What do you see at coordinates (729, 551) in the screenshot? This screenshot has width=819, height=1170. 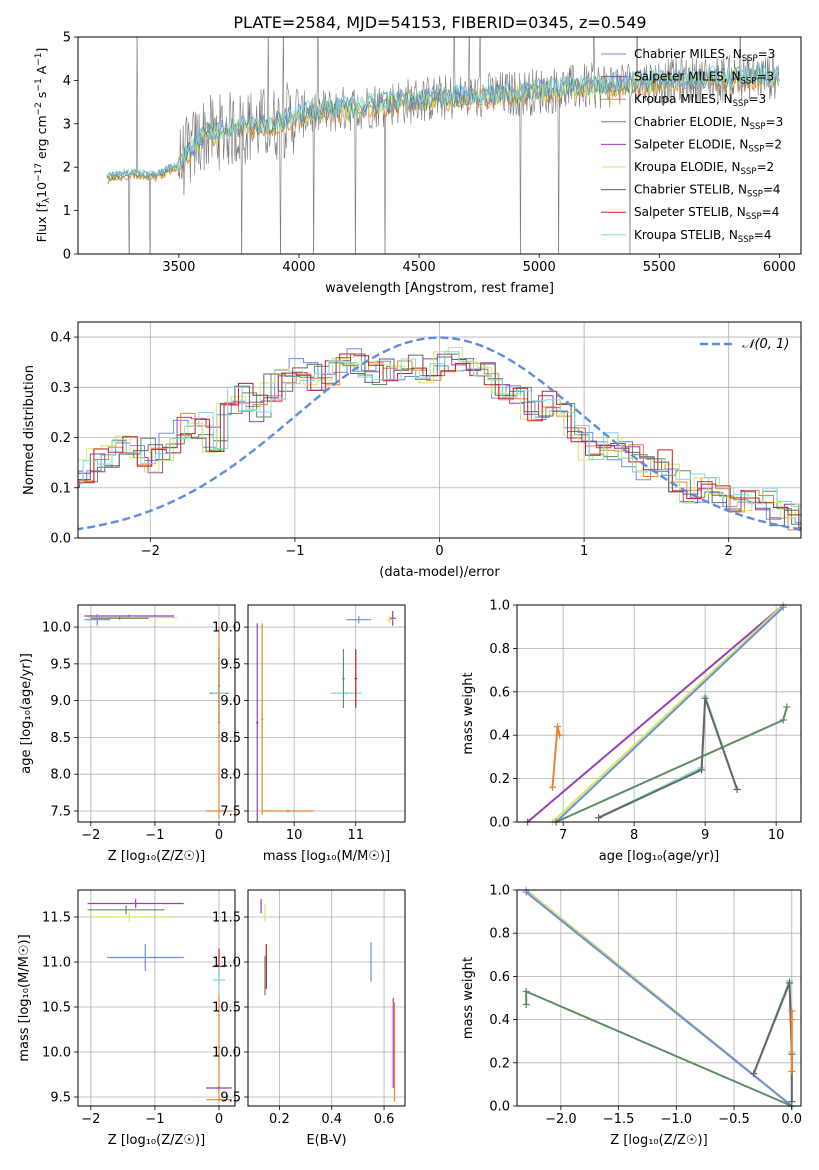 I see `x-tick-label: 2` at bounding box center [729, 551].